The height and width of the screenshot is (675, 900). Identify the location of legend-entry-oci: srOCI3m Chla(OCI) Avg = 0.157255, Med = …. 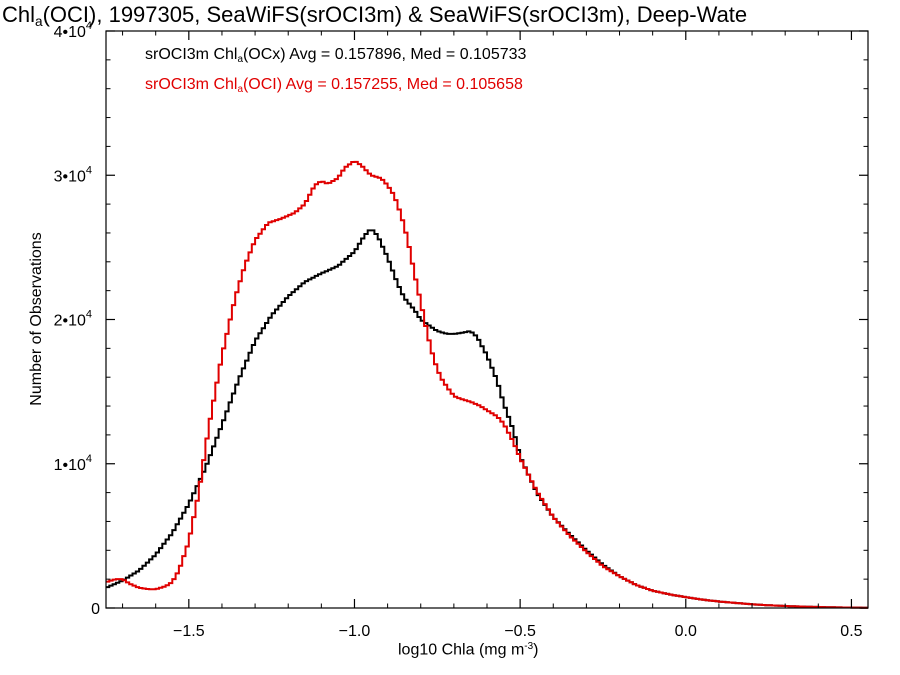
(334, 85).